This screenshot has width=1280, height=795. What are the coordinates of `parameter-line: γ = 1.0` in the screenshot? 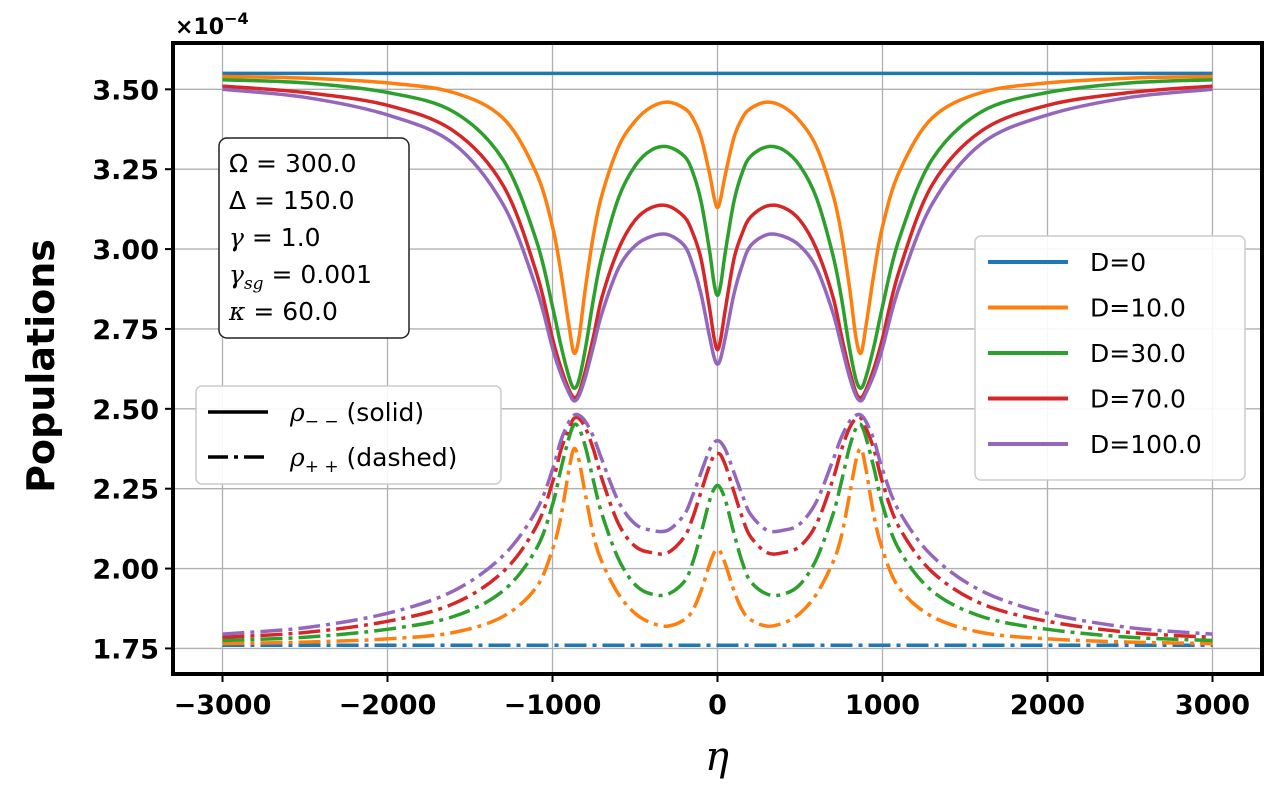 It's located at (275, 237).